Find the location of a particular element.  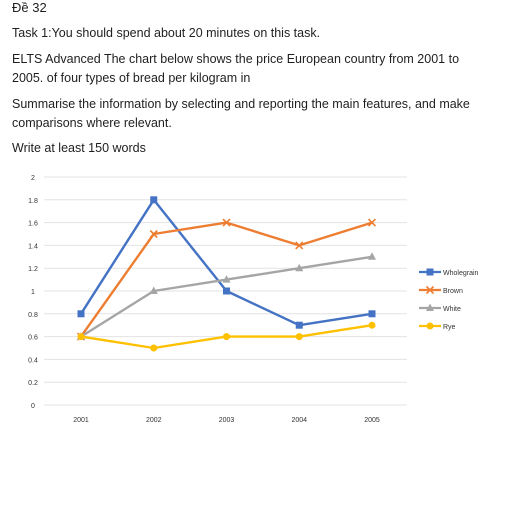

y-tick-label: 0.4 is located at coordinates (33, 360).